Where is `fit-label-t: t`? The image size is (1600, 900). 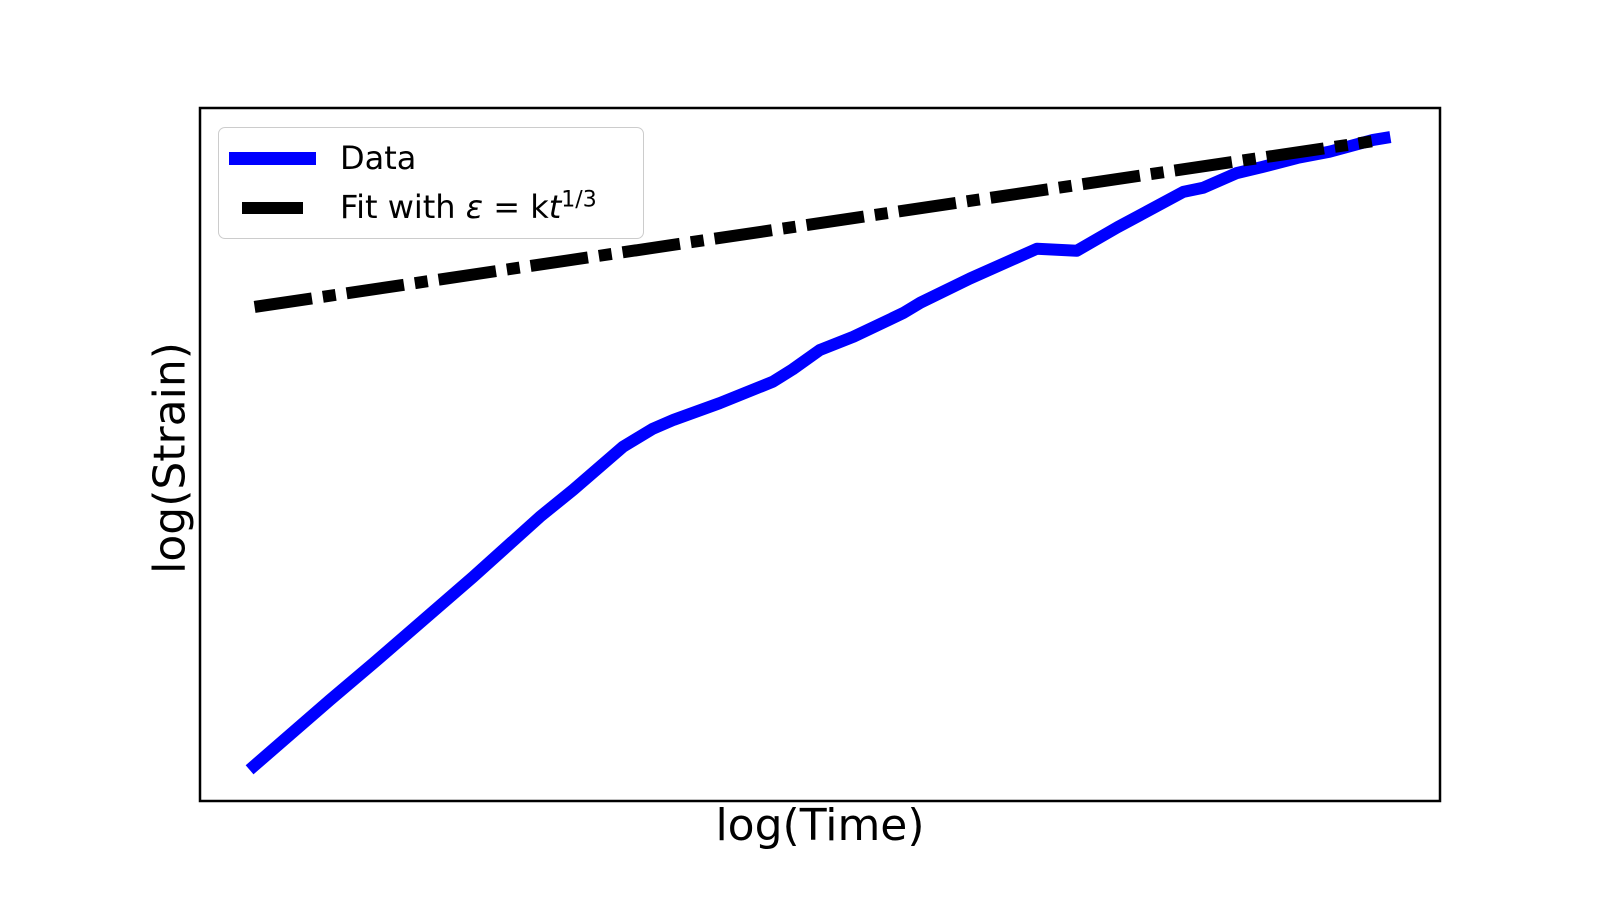
fit-label-t: t is located at coordinates (555, 206).